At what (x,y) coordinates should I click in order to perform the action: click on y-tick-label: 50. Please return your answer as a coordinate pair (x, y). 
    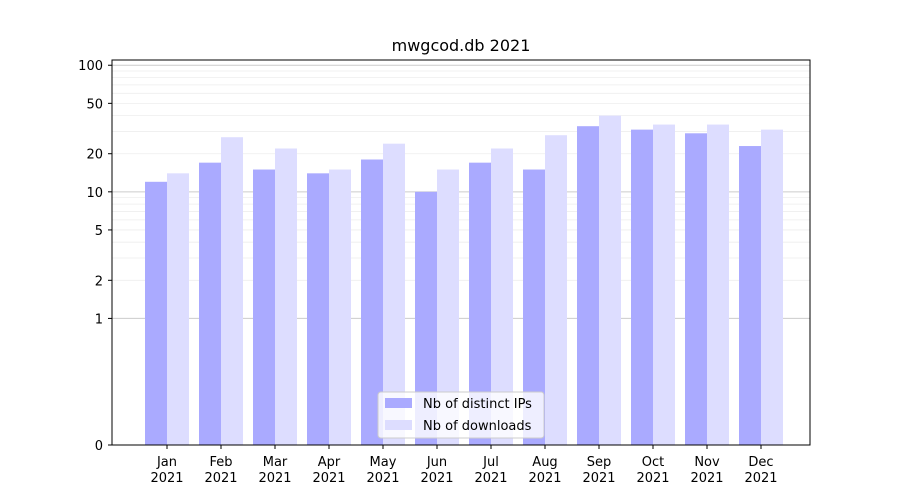
    Looking at the image, I should click on (94, 104).